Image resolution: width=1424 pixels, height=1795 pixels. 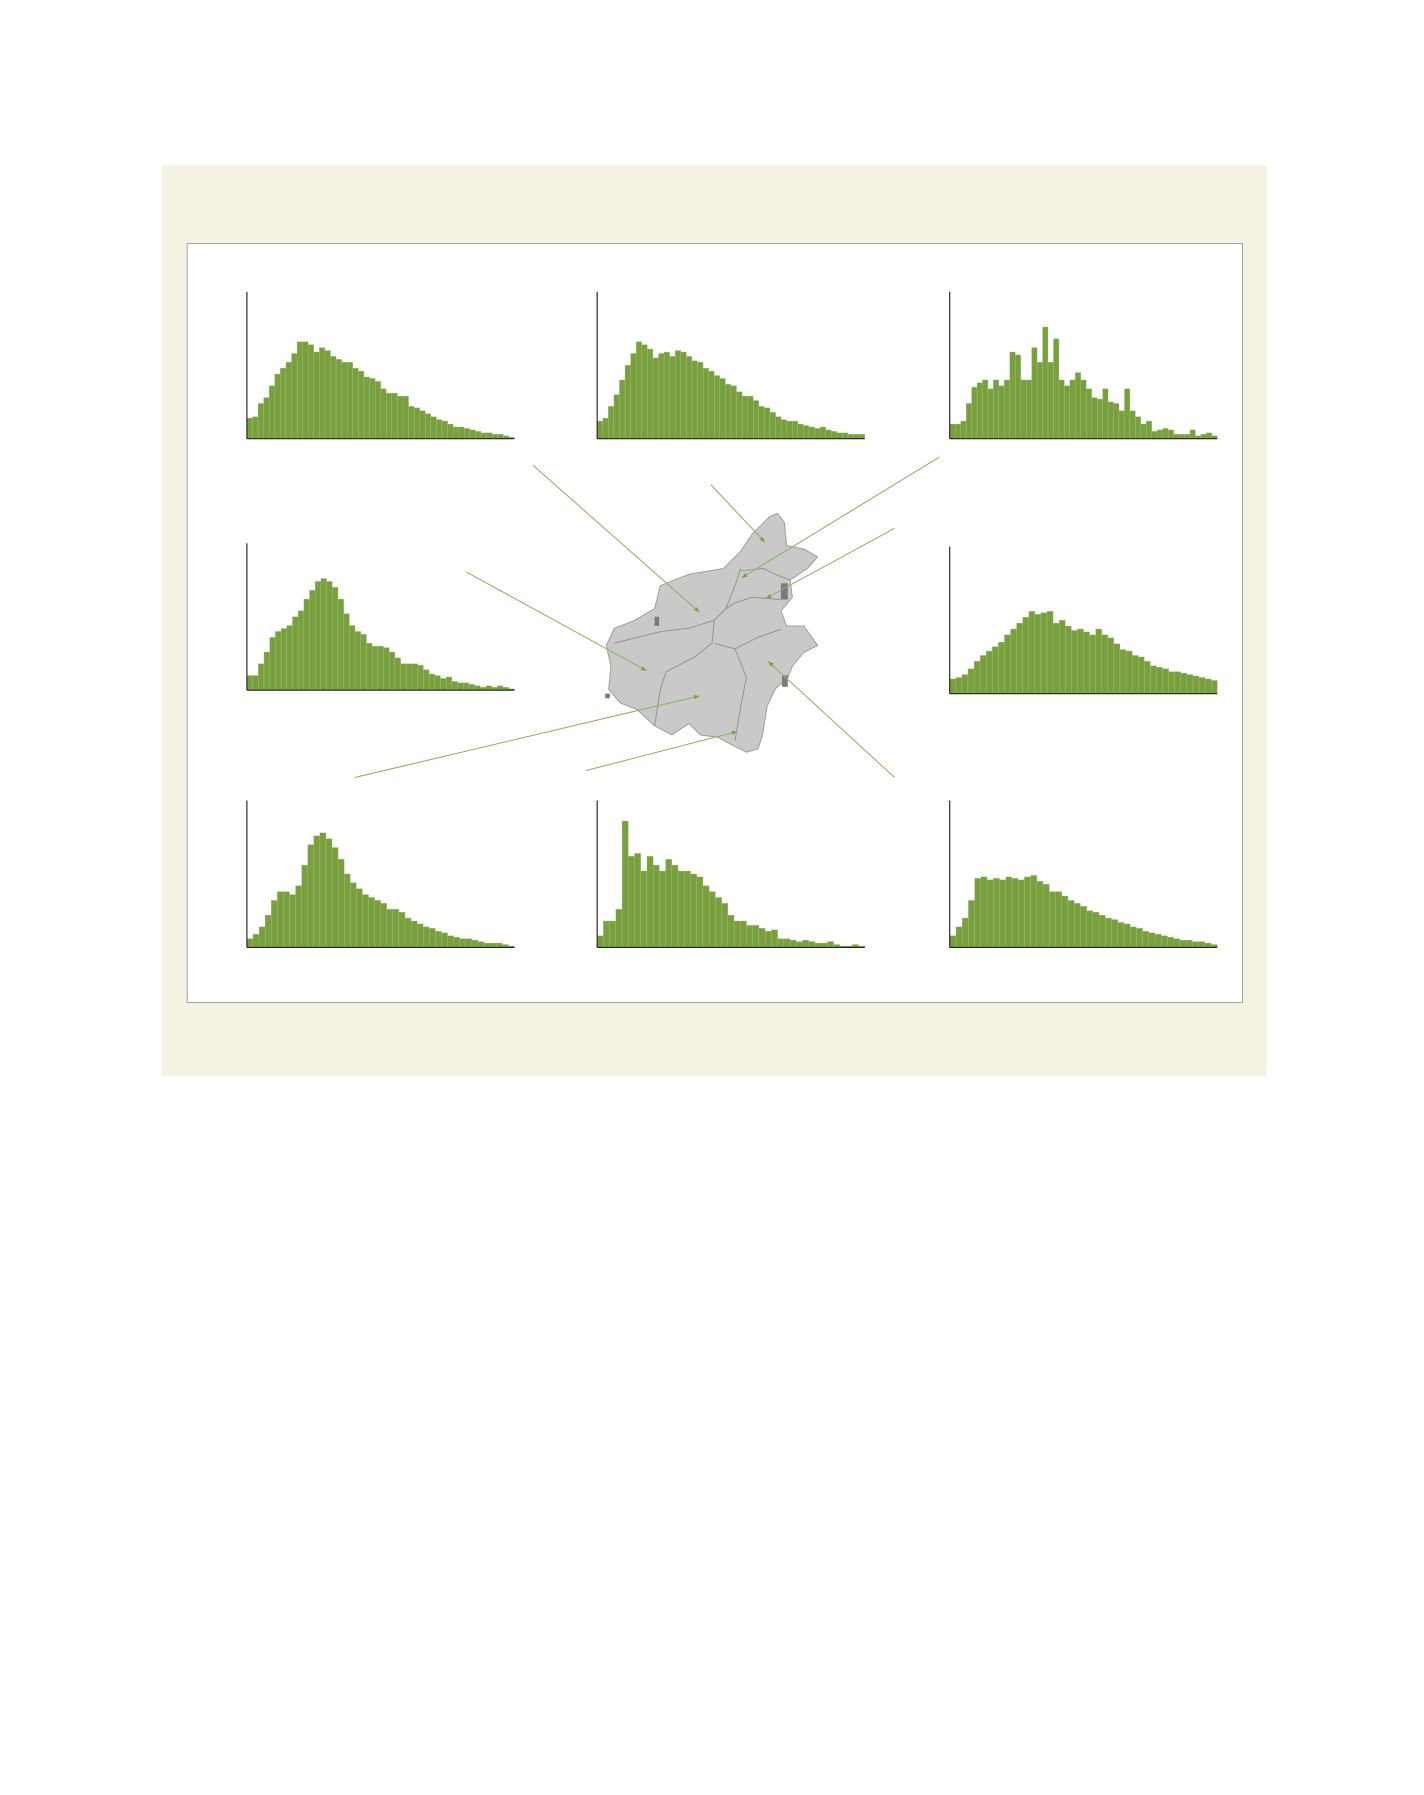 What do you see at coordinates (380, 617) in the screenshot?
I see `histogram-middle-left` at bounding box center [380, 617].